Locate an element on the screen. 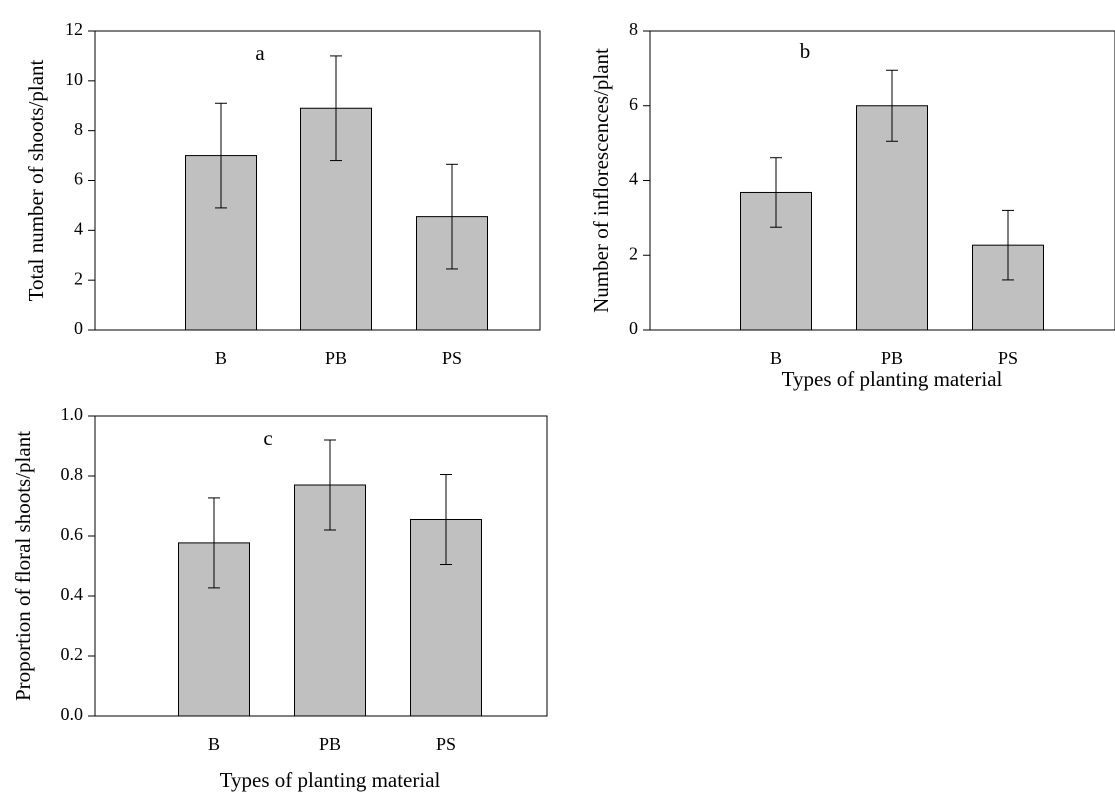  panel-annotation: a is located at coordinates (260, 53).